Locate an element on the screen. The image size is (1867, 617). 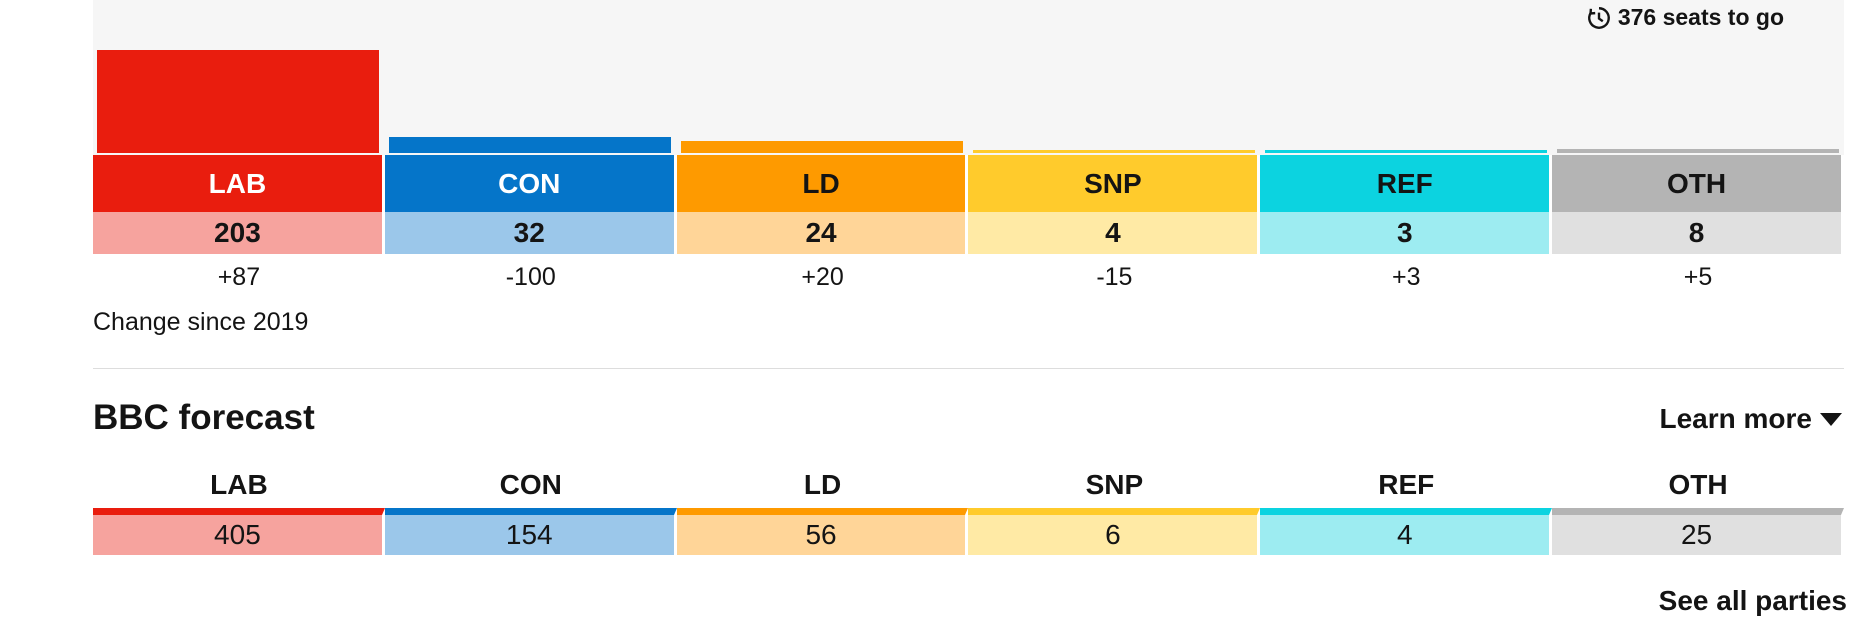
forecast-title: BBC forecast is located at coordinates (204, 417).